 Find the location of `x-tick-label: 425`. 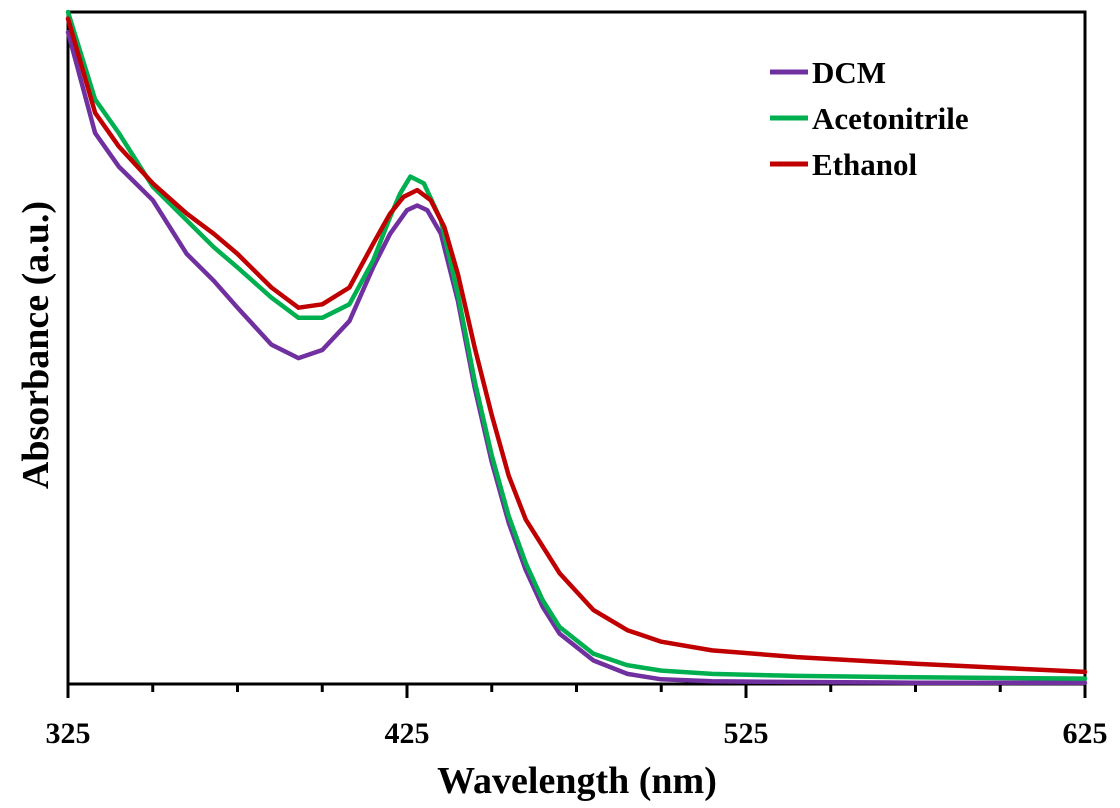

x-tick-label: 425 is located at coordinates (407, 733).